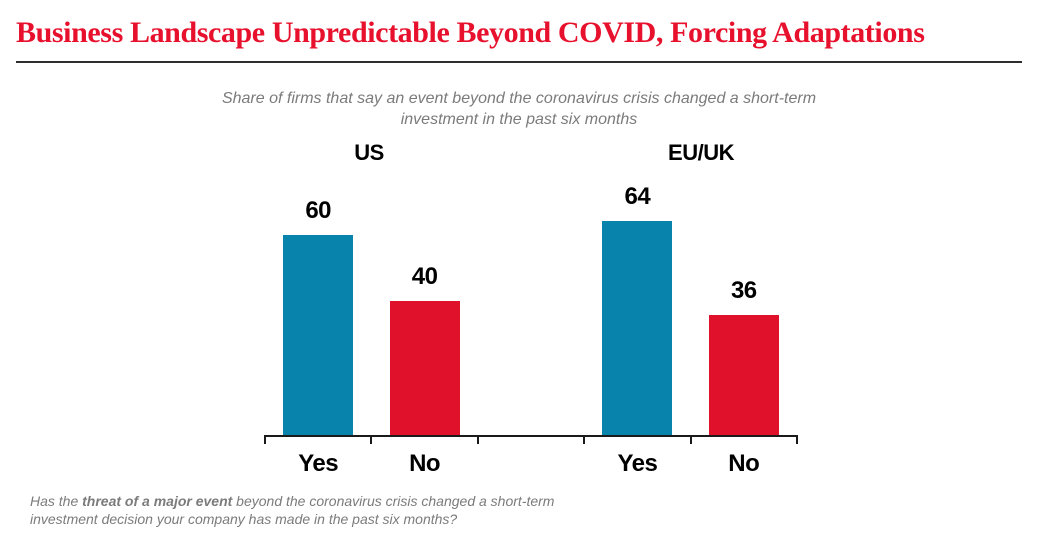 The height and width of the screenshot is (533, 1038). What do you see at coordinates (425, 463) in the screenshot?
I see `category-label-us-no: No` at bounding box center [425, 463].